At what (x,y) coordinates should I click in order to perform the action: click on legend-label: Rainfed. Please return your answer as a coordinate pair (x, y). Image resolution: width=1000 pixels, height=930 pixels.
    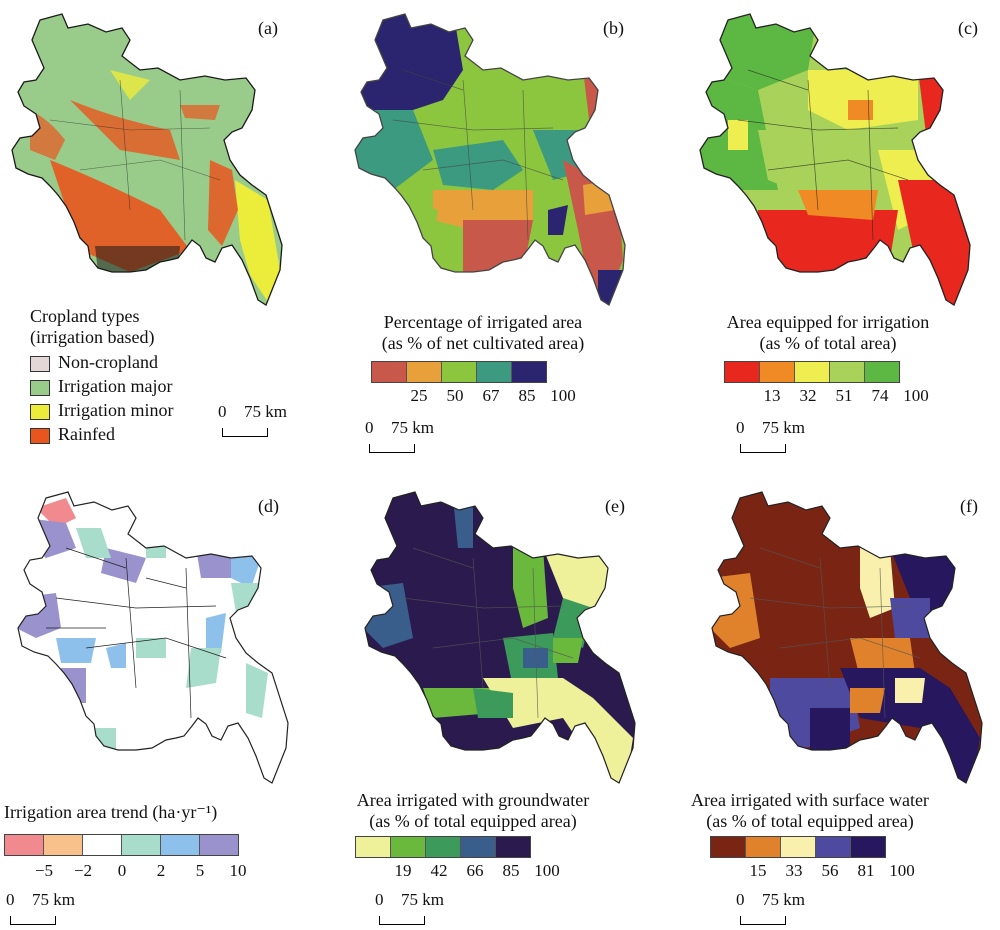
    Looking at the image, I should click on (86, 434).